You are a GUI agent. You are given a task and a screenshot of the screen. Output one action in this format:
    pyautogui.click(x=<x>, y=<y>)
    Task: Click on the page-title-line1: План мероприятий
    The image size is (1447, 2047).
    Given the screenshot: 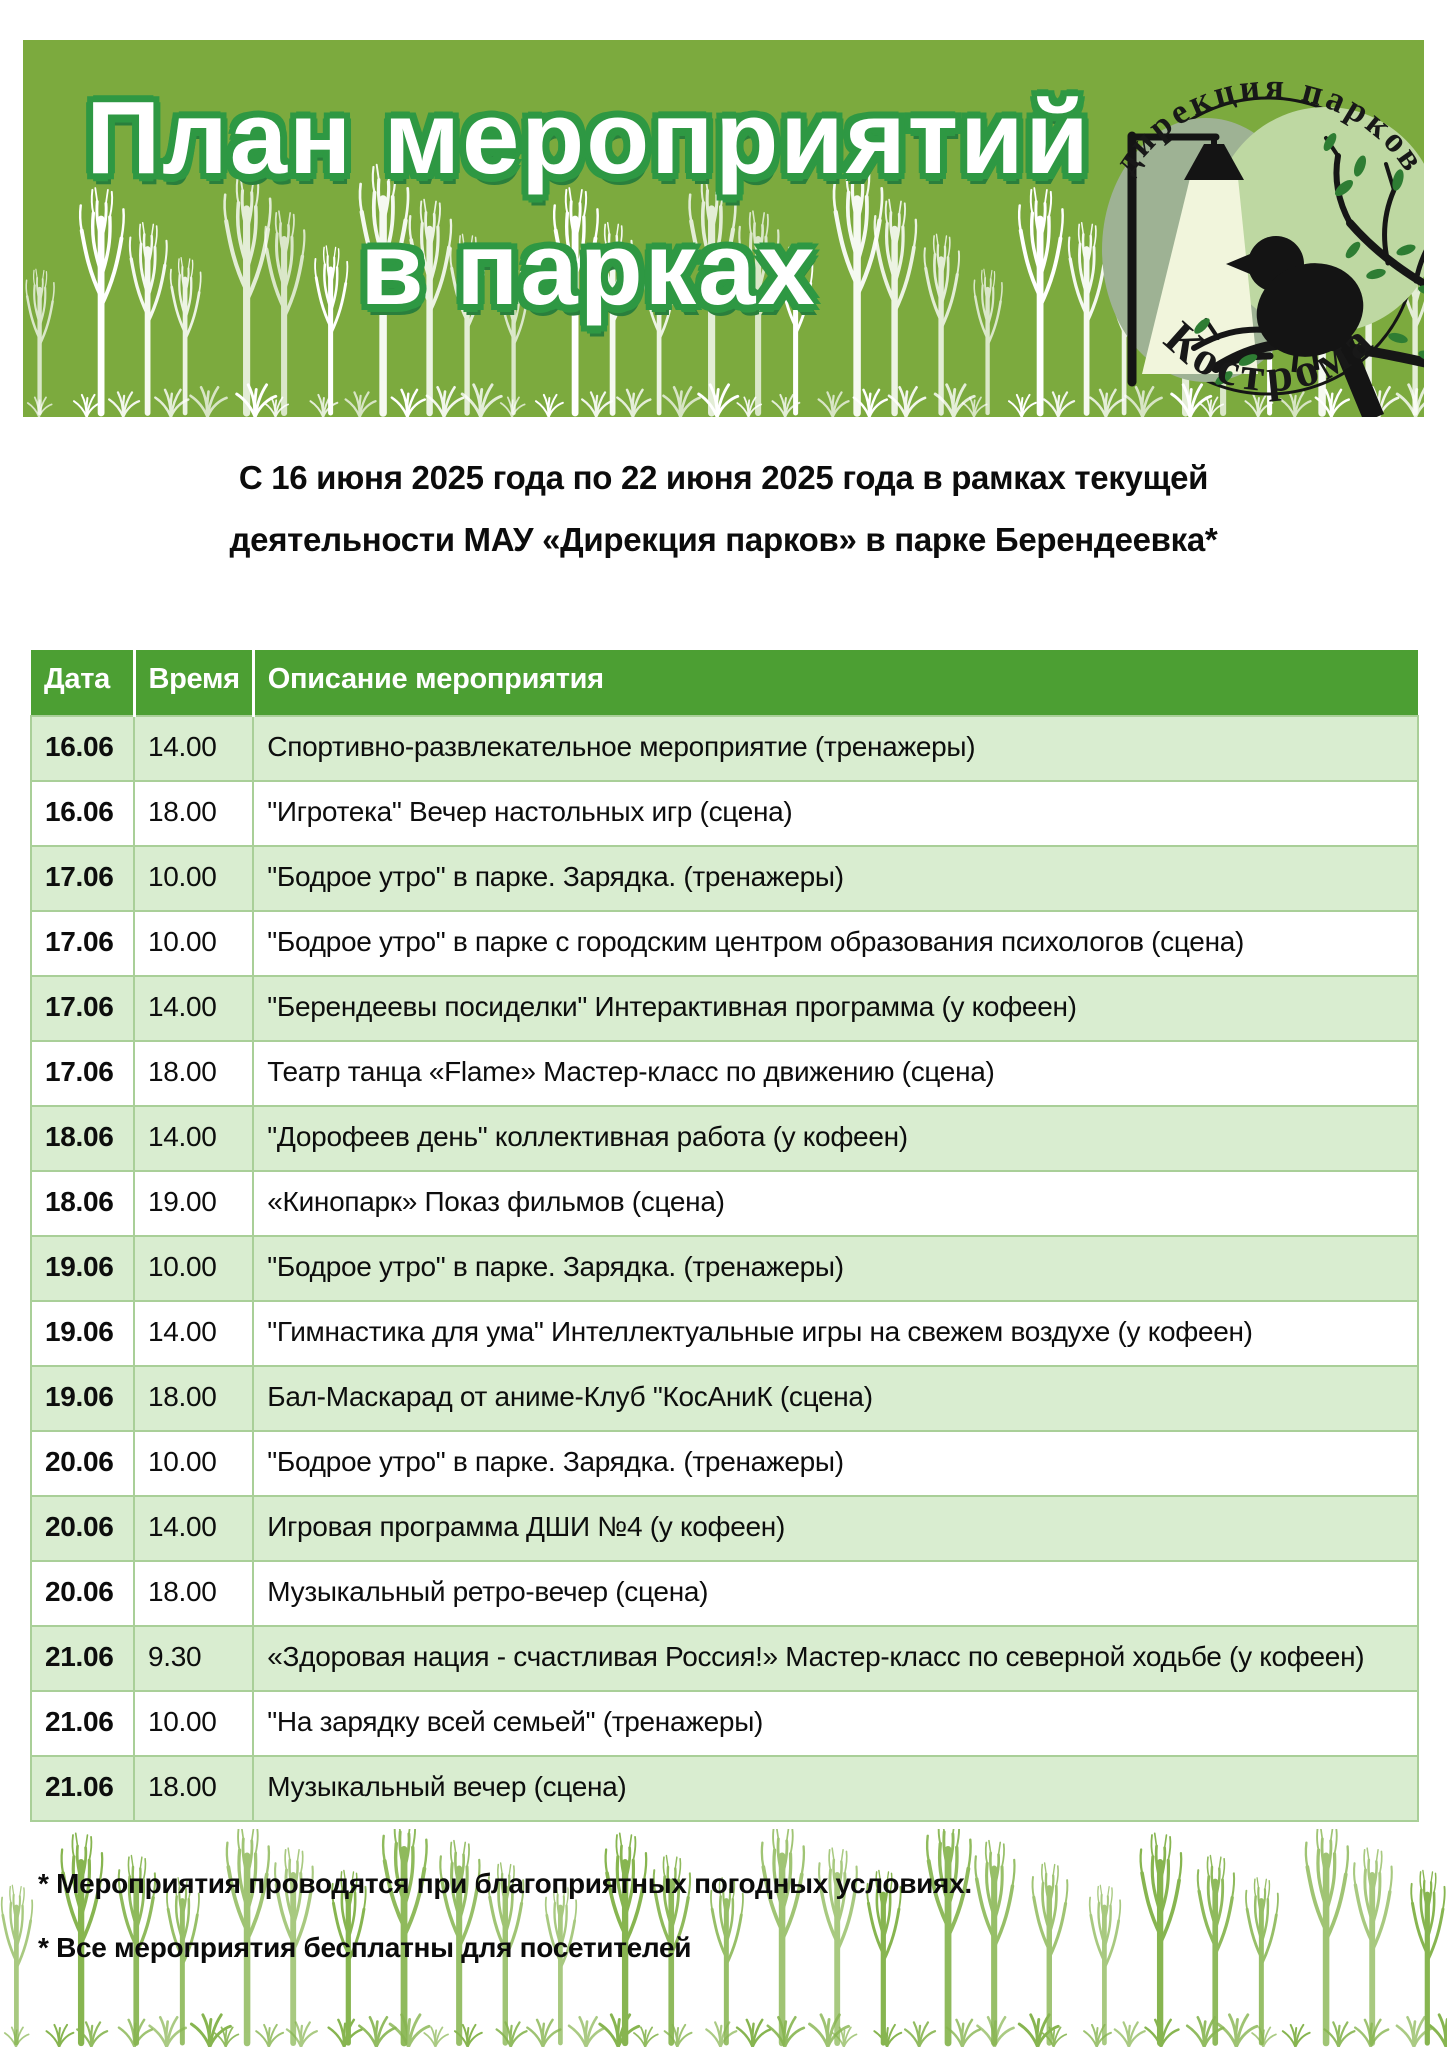 What is the action you would take?
    pyautogui.click(x=588, y=137)
    